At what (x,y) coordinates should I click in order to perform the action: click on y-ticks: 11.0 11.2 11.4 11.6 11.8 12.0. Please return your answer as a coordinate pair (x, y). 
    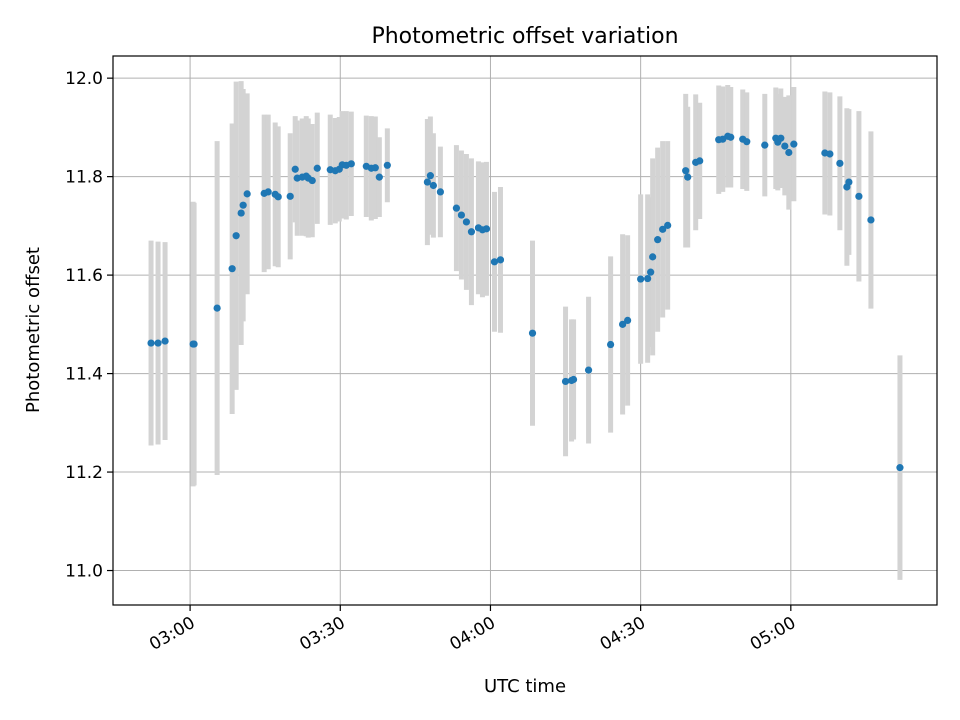
    Looking at the image, I should click on (89, 325).